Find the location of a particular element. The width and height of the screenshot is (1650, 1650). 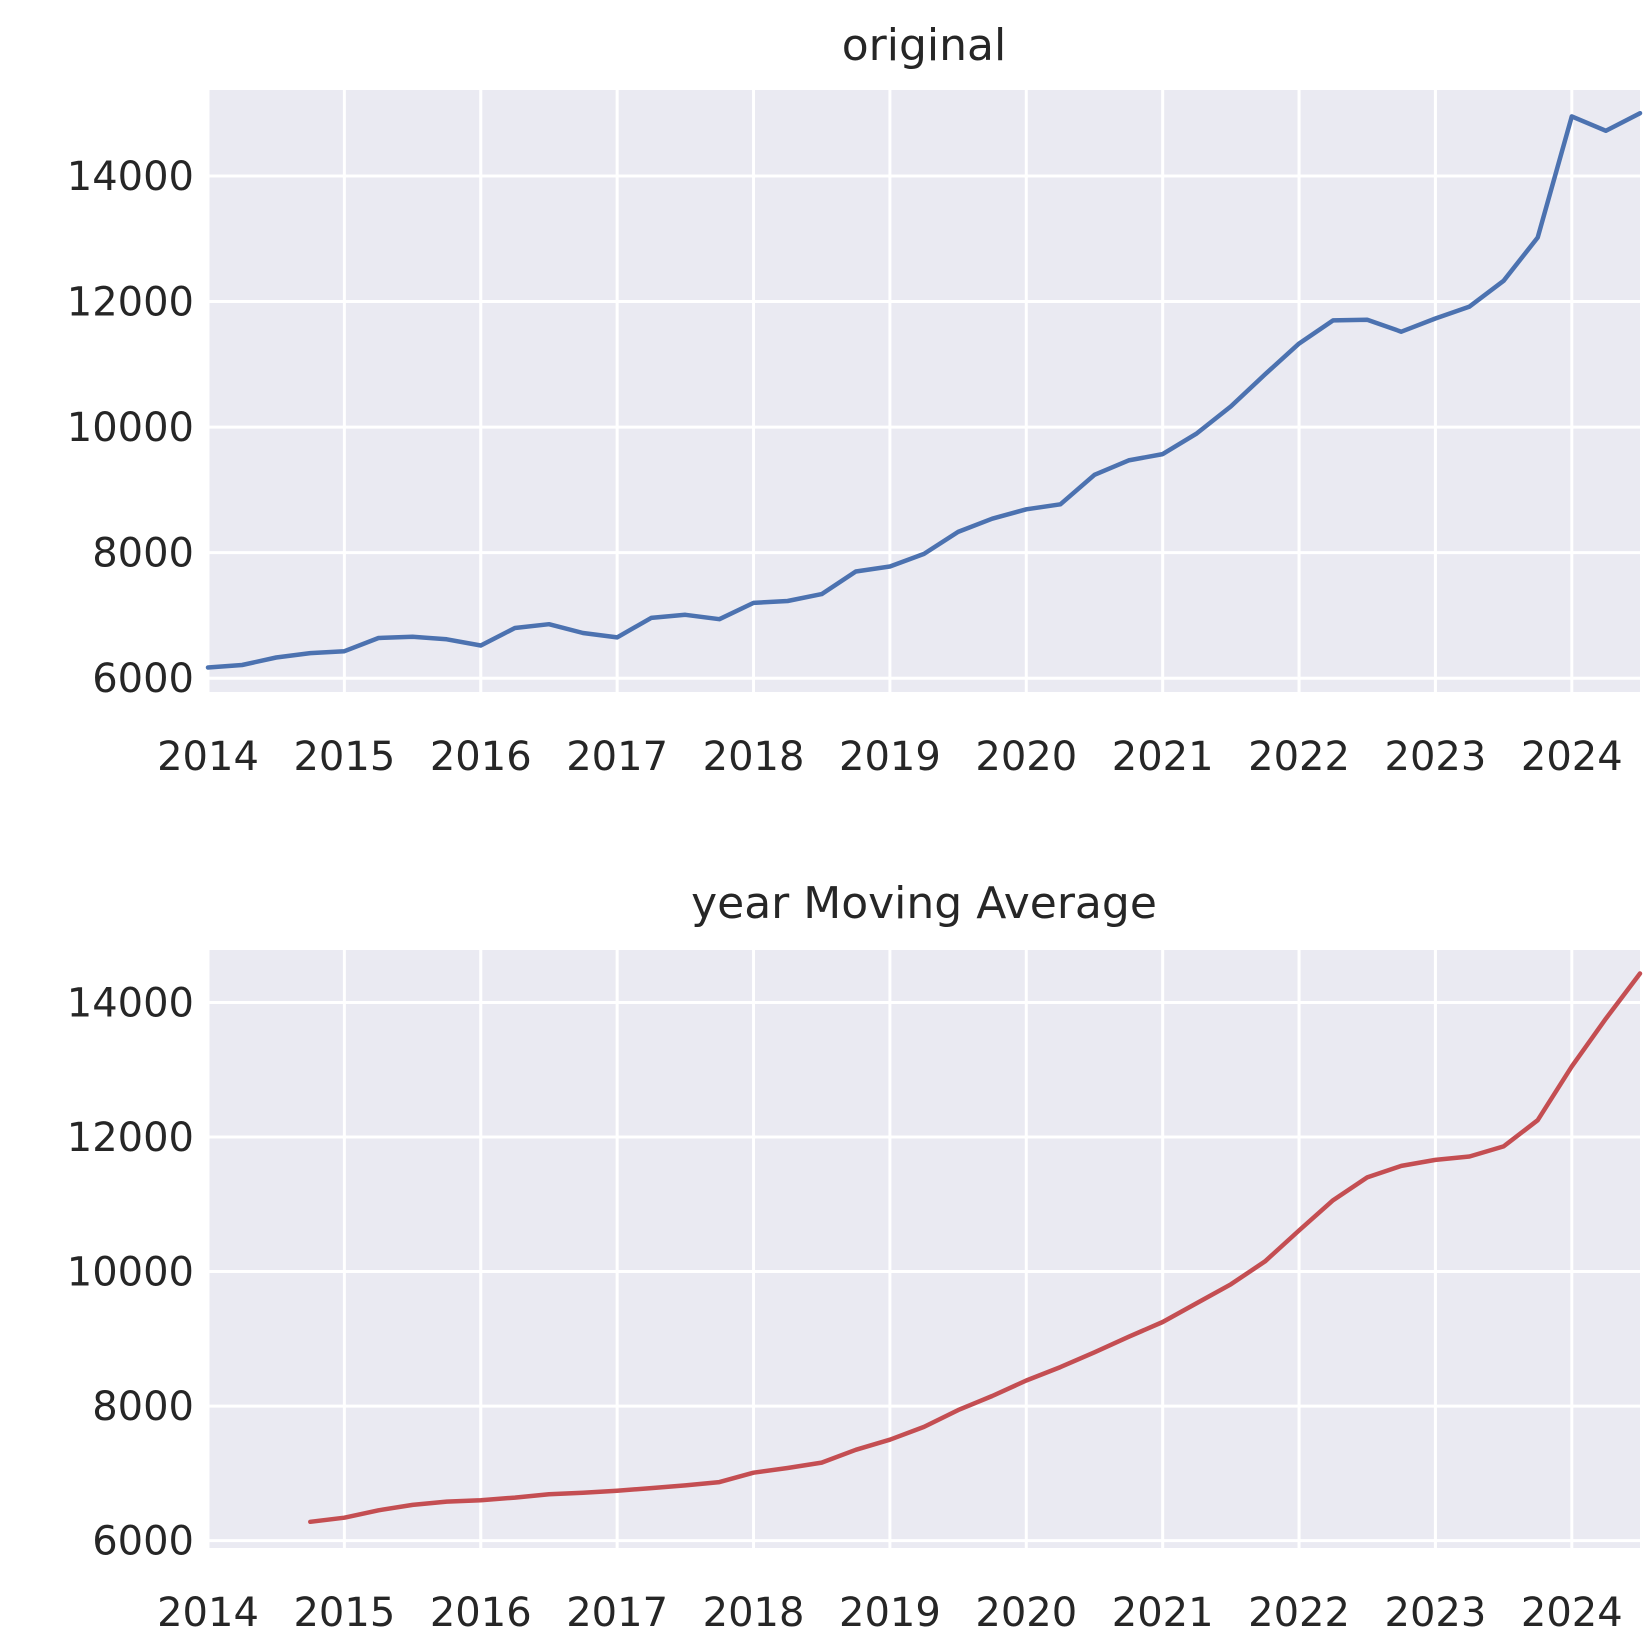

chart-title: original is located at coordinates (924, 45).